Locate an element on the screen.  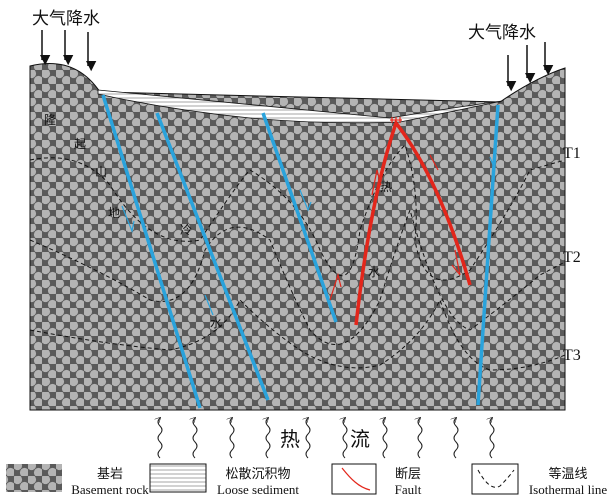
legend-label: Basement rock is located at coordinates (110, 489).